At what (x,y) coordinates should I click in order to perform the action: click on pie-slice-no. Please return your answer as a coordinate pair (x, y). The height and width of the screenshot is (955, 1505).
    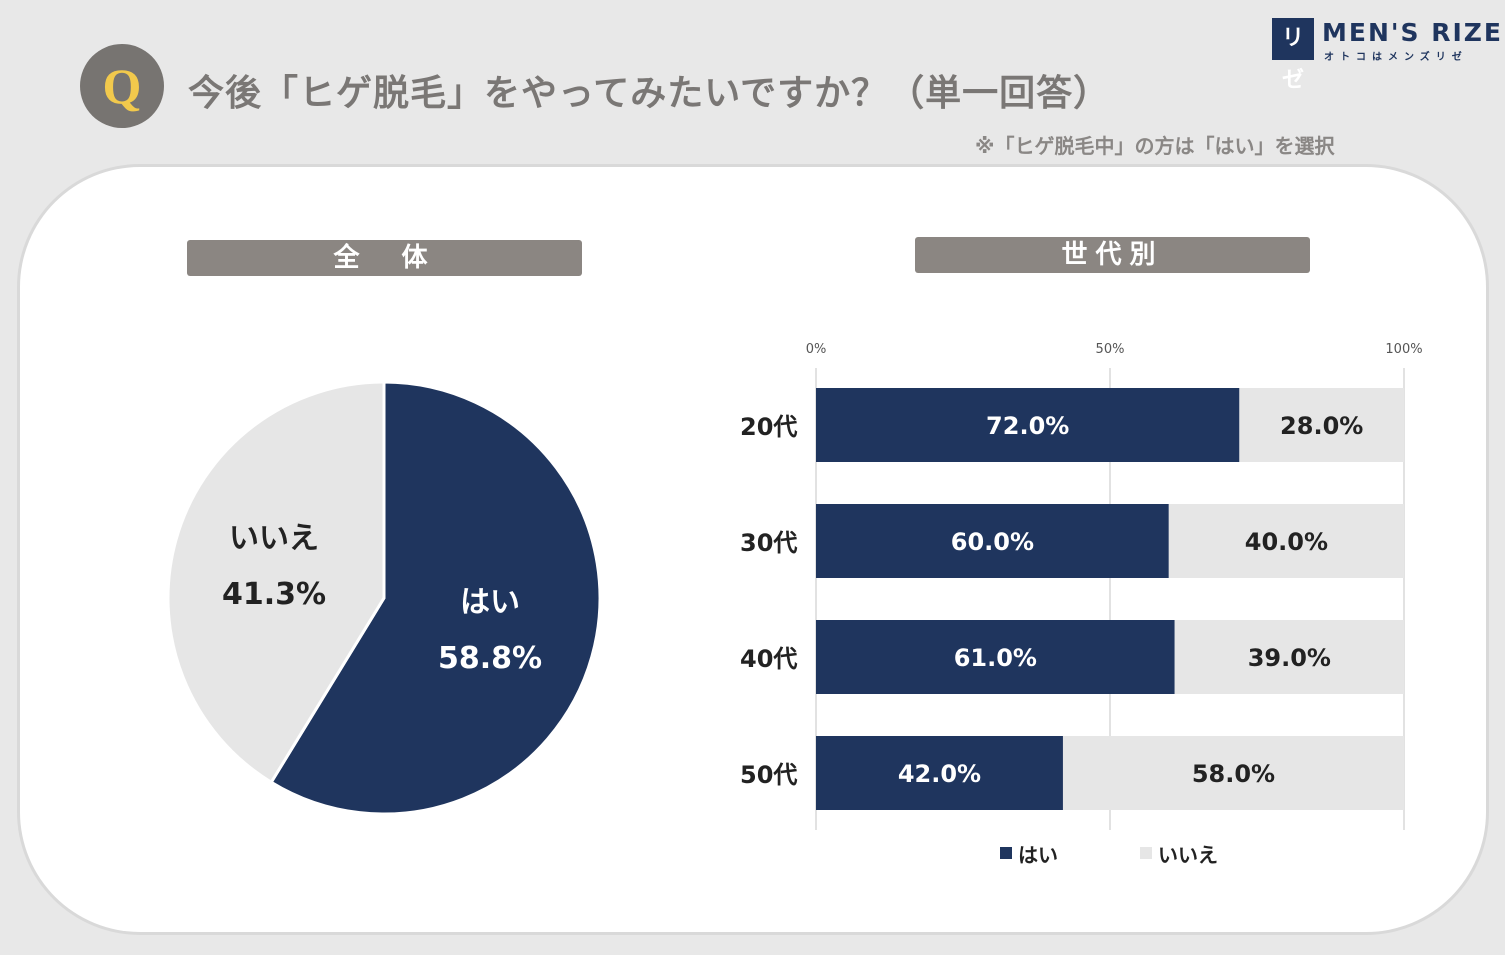
    Looking at the image, I should click on (276, 582).